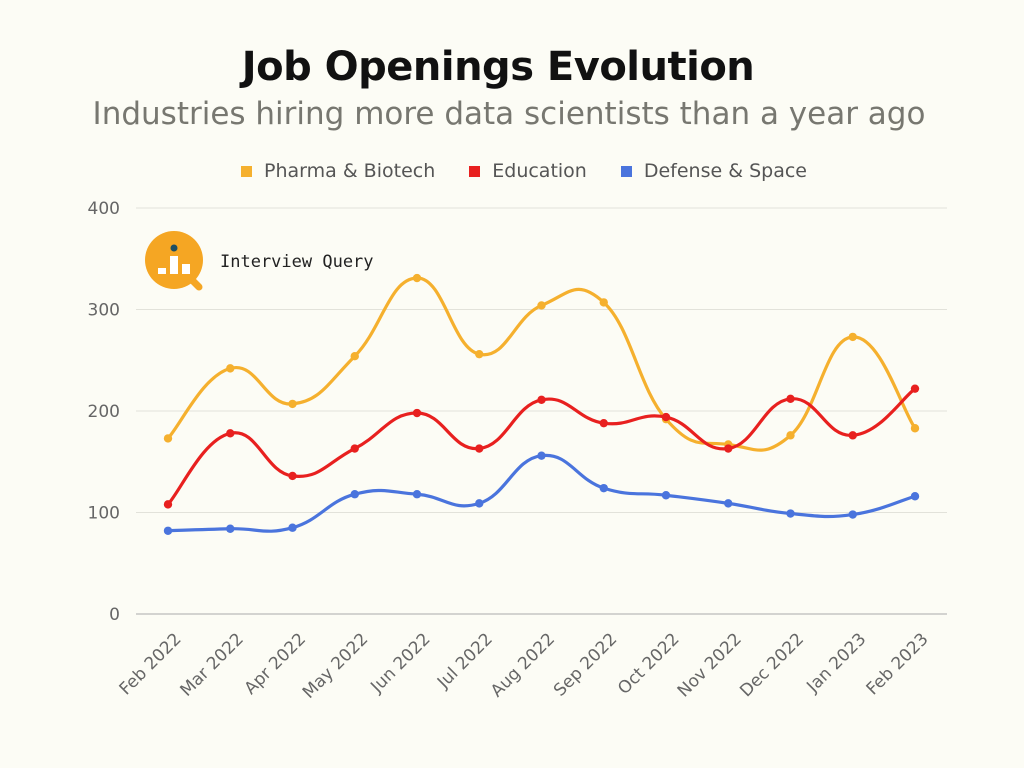 Image resolution: width=1024 pixels, height=768 pixels. Describe the element at coordinates (465, 661) in the screenshot. I see `x-tick-label: Jul 2022` at that location.